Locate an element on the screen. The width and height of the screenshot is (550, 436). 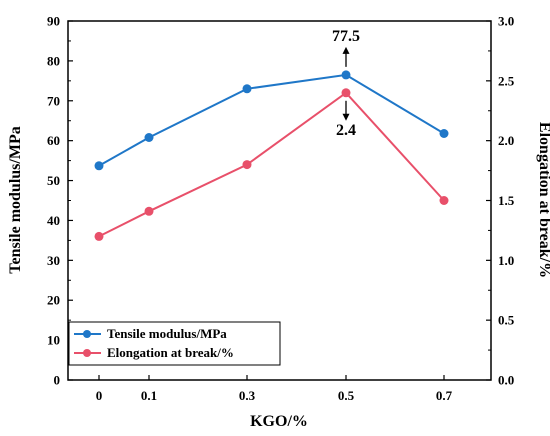
y-right-tick-label-1.0: 1.0 is located at coordinates (506, 260).